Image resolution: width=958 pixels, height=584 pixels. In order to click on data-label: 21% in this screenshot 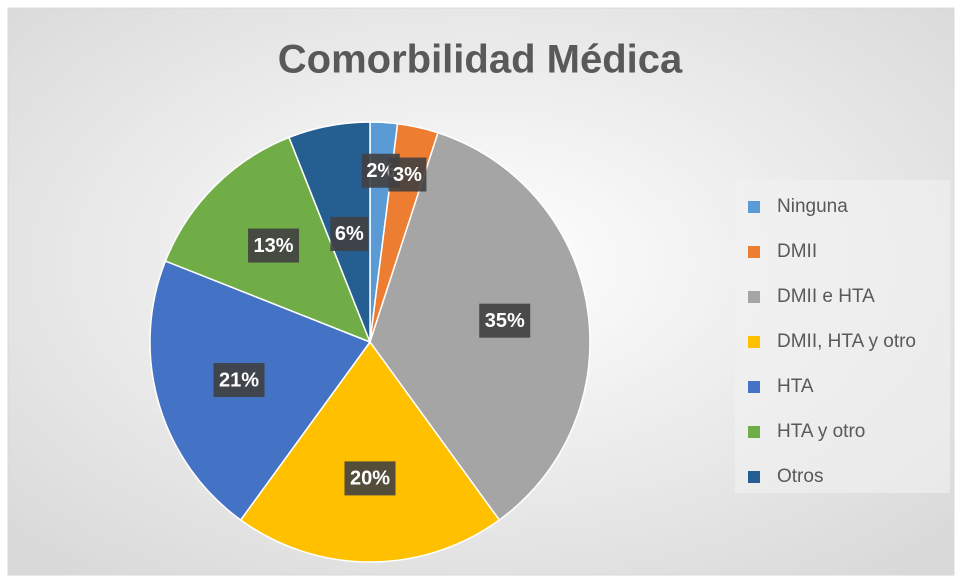, I will do `click(239, 380)`.